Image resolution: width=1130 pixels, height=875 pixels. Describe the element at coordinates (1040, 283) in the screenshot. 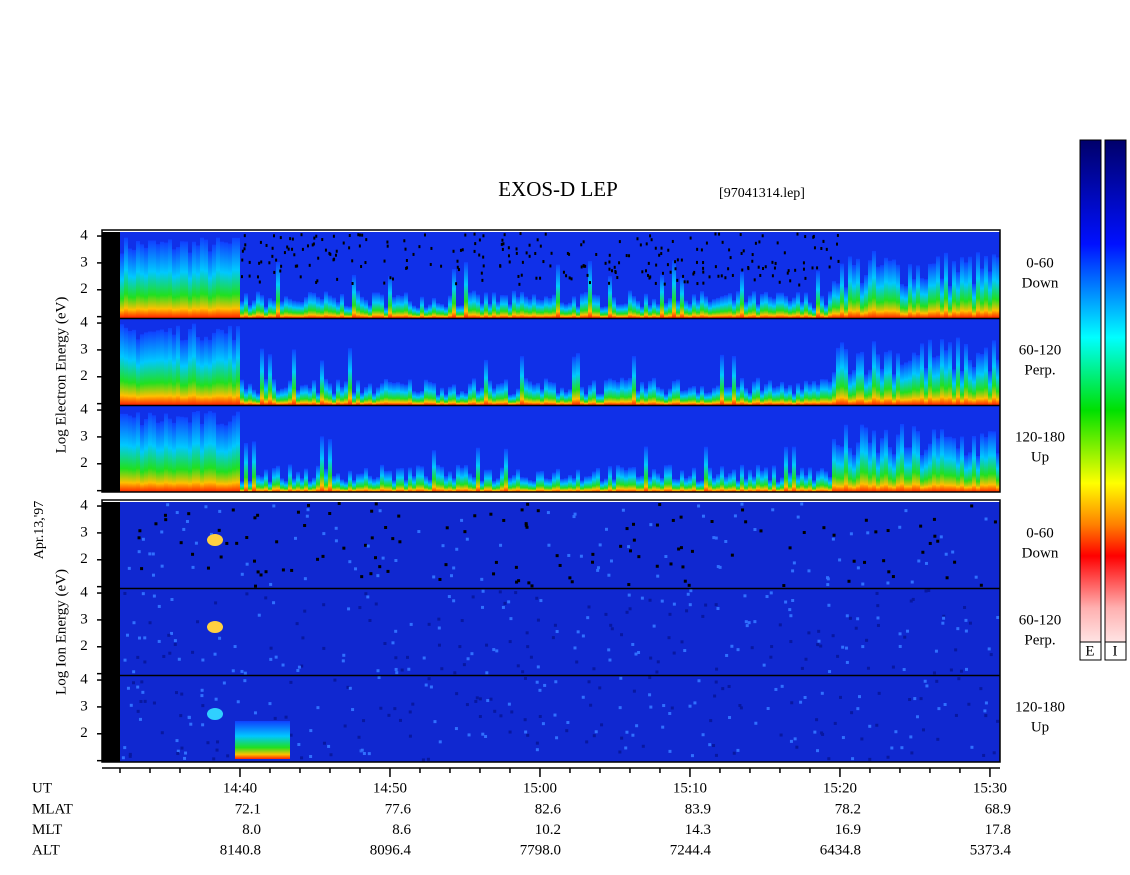

I see `panel-direction: Down` at that location.